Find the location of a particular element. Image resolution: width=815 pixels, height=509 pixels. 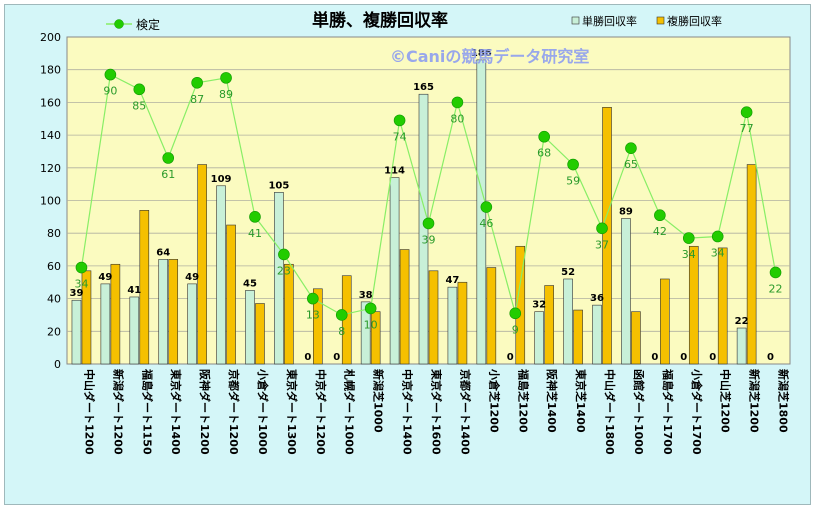

line-label: 10 is located at coordinates (371, 324).